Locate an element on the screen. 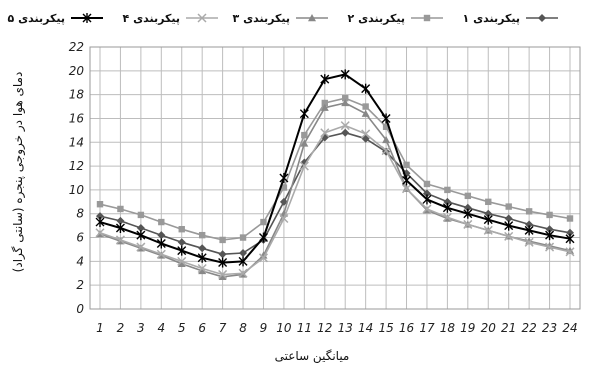  x-tick-label: 2 is located at coordinates (121, 328).